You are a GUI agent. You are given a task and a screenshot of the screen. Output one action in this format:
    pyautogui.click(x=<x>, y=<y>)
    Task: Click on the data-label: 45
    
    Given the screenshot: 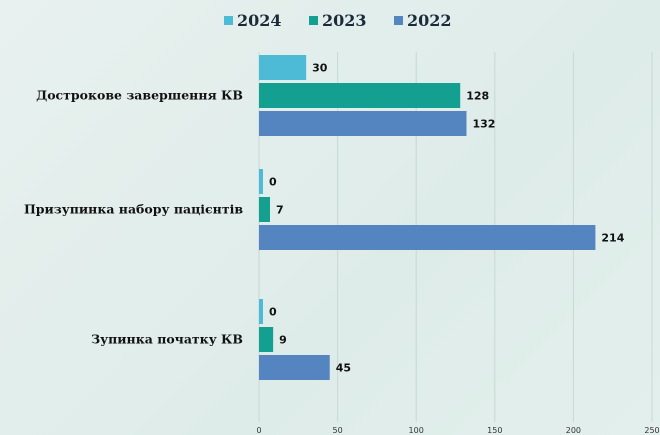 What is the action you would take?
    pyautogui.click(x=343, y=368)
    